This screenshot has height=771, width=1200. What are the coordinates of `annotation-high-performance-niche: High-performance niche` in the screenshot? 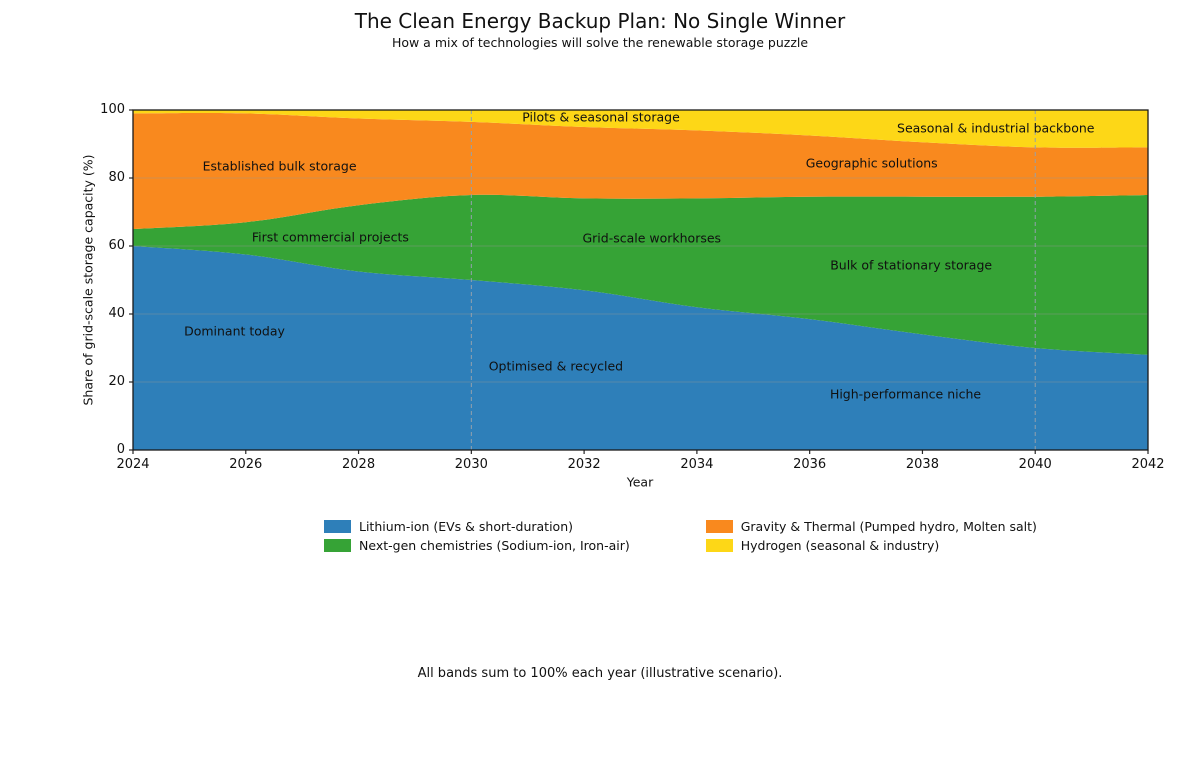 It's located at (905, 394).